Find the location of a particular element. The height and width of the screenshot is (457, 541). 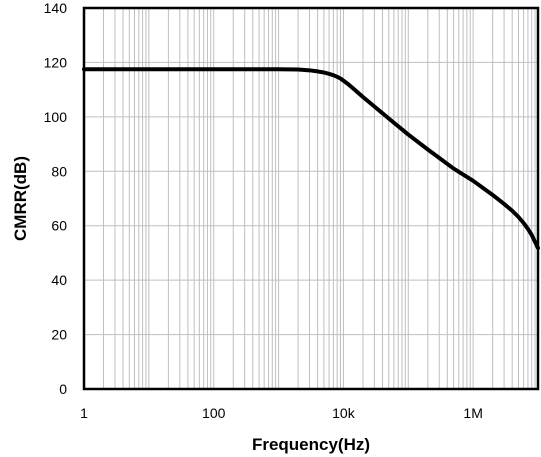

y-axis-title: CMRR(dB) is located at coordinates (20, 198).